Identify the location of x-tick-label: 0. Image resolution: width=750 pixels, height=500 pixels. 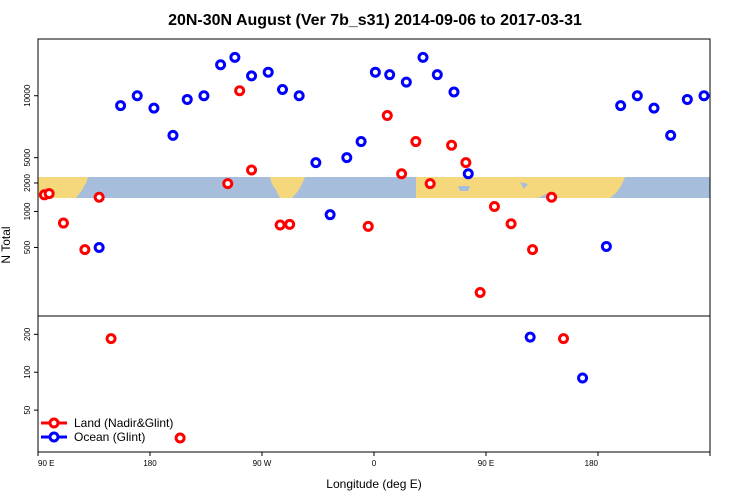
(374, 463).